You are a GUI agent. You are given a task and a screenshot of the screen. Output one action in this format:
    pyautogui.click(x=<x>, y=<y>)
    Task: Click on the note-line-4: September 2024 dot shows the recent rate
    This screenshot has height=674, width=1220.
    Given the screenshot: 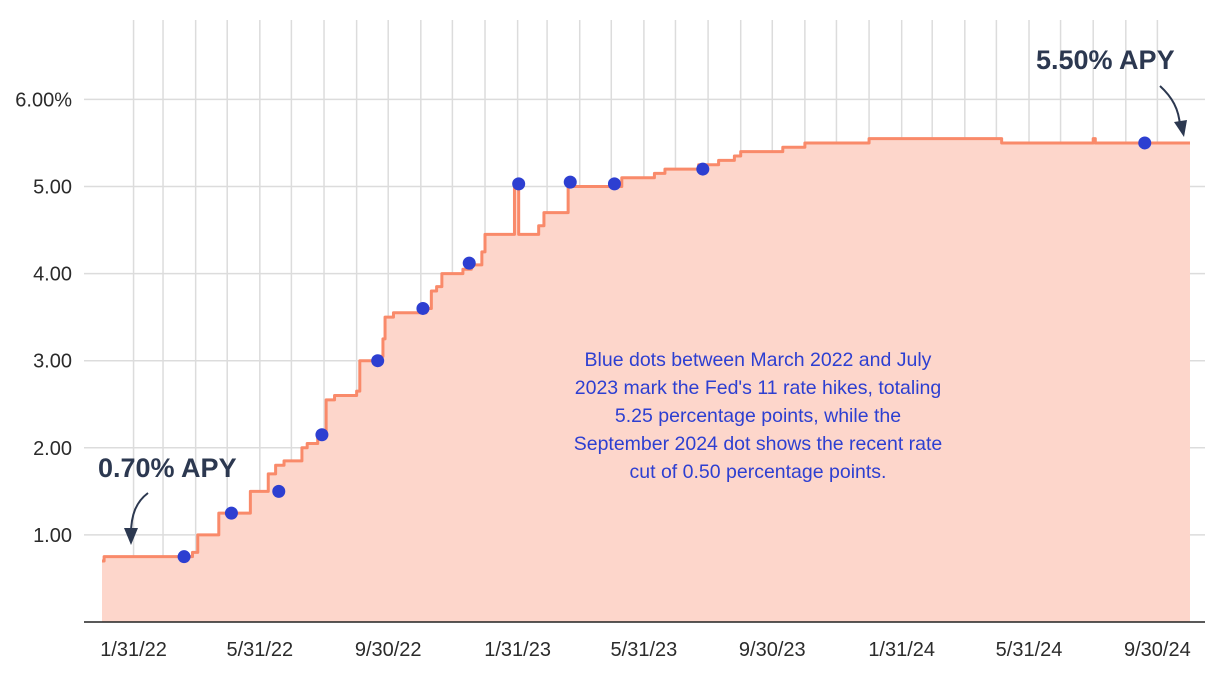 What is the action you would take?
    pyautogui.click(x=758, y=444)
    